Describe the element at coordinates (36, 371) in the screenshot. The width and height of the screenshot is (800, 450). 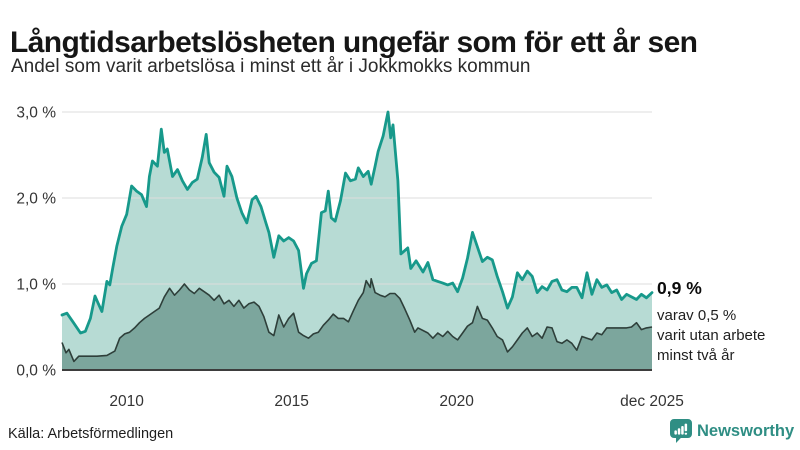
I see `y-tick-label: 0,0 %` at that location.